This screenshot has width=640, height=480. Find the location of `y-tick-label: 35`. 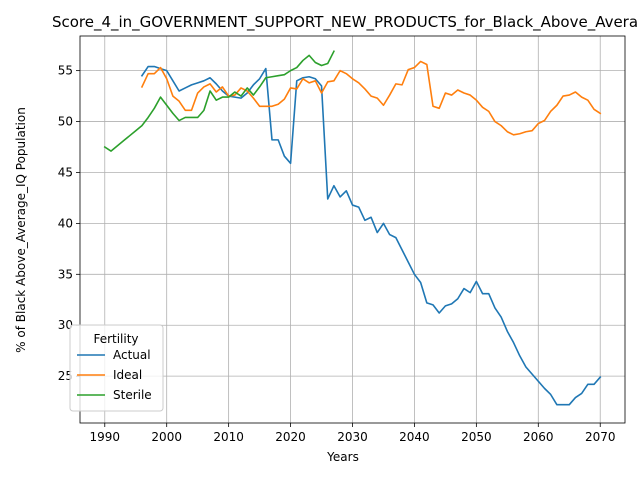

y-tick-label: 35 is located at coordinates (65, 274).